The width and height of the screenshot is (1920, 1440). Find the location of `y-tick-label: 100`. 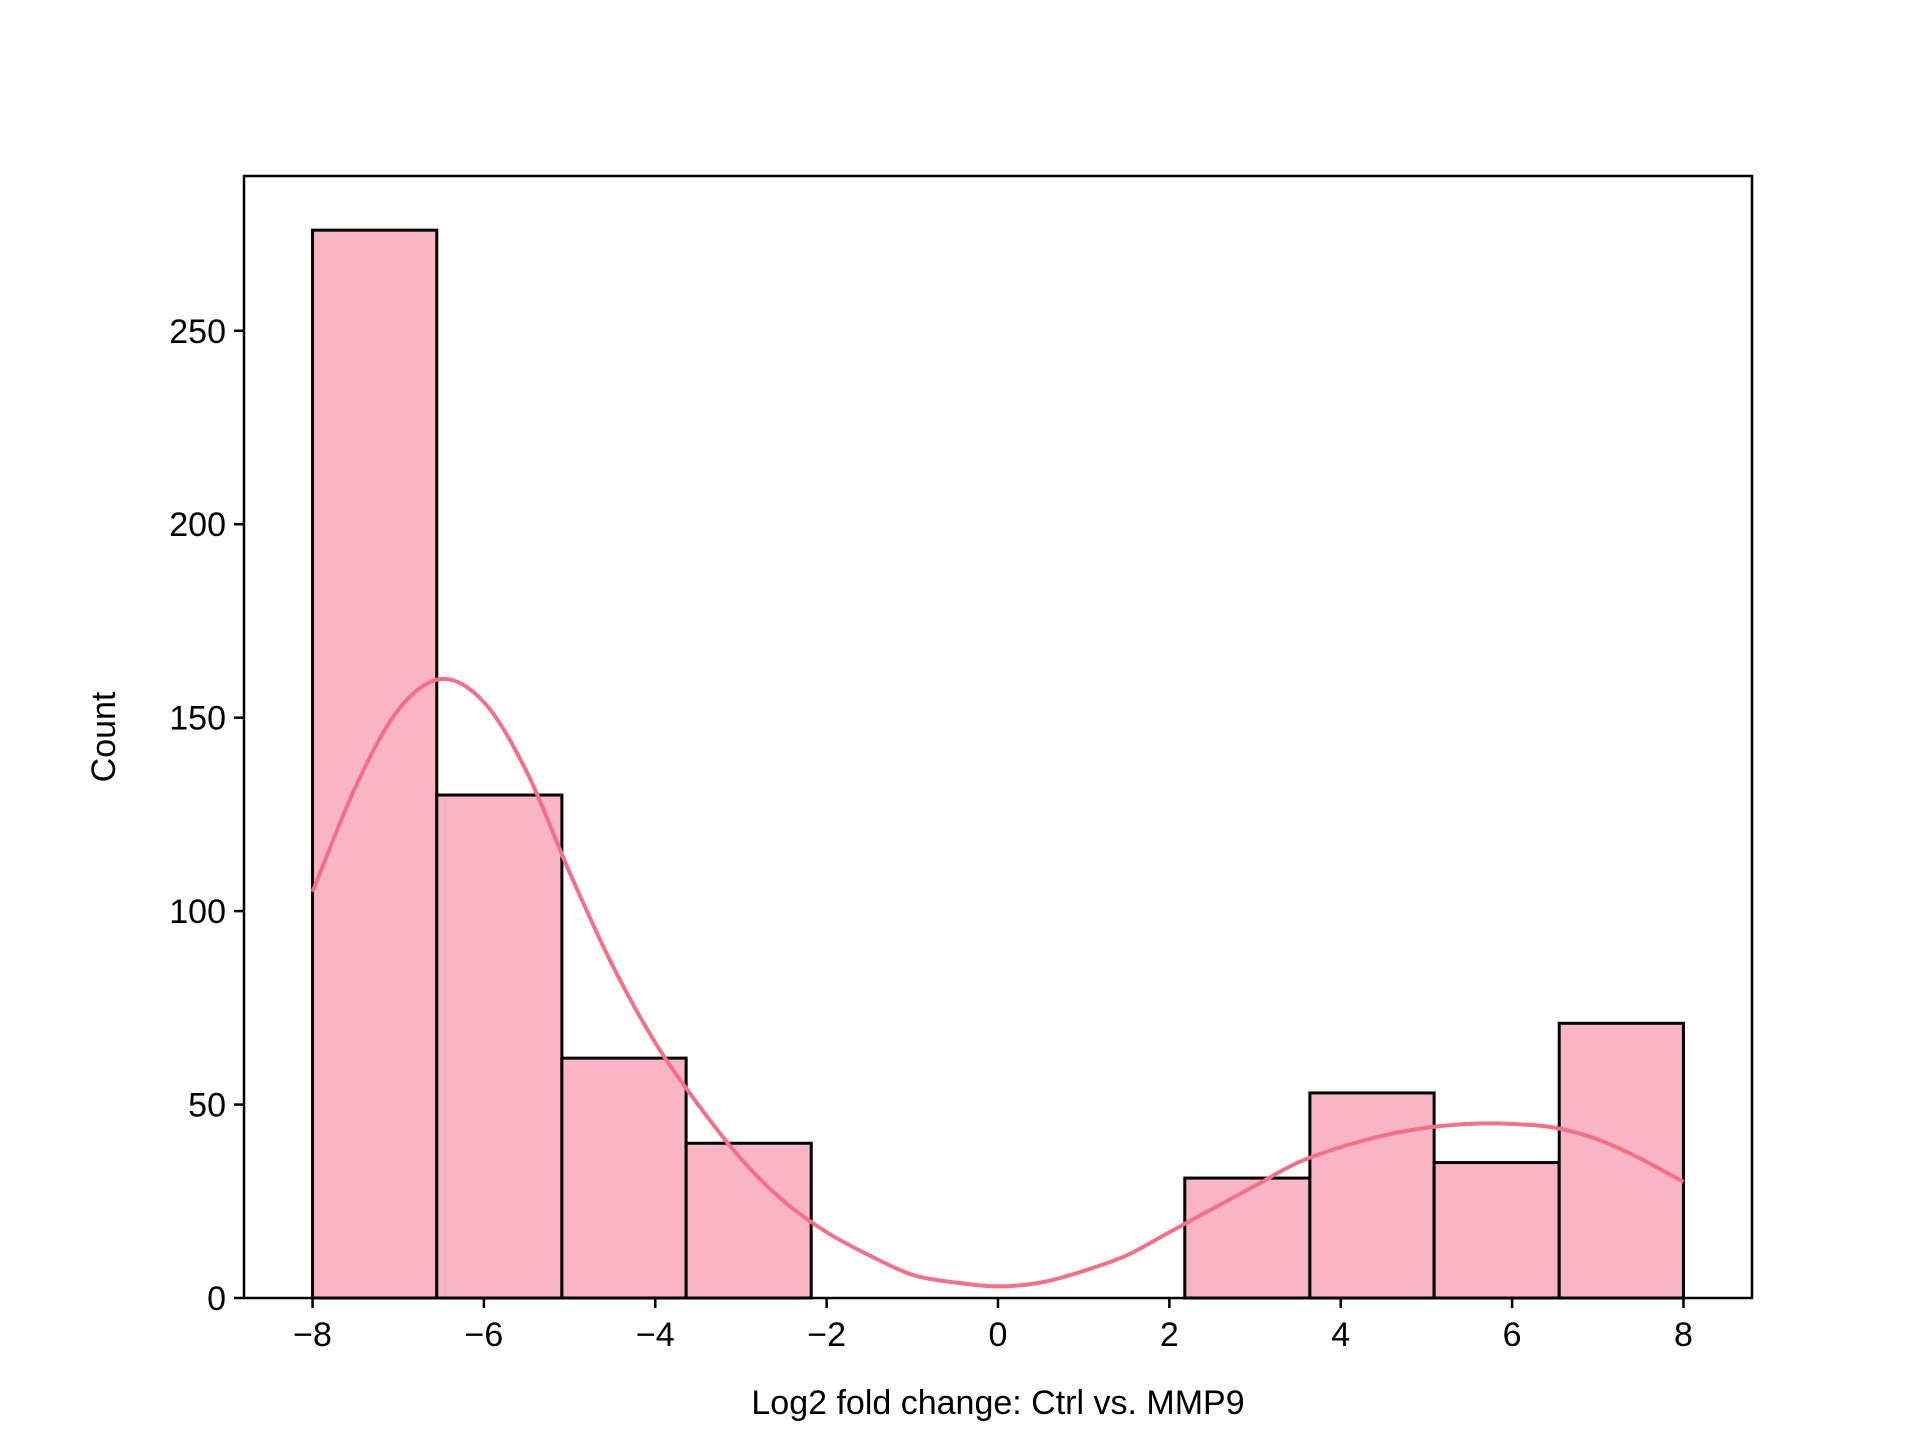

y-tick-label: 100 is located at coordinates (197, 912).